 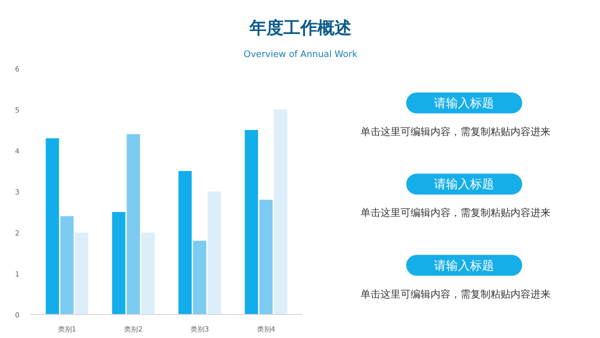 I want to click on chart-title: 年度工作概述, so click(x=300, y=28).